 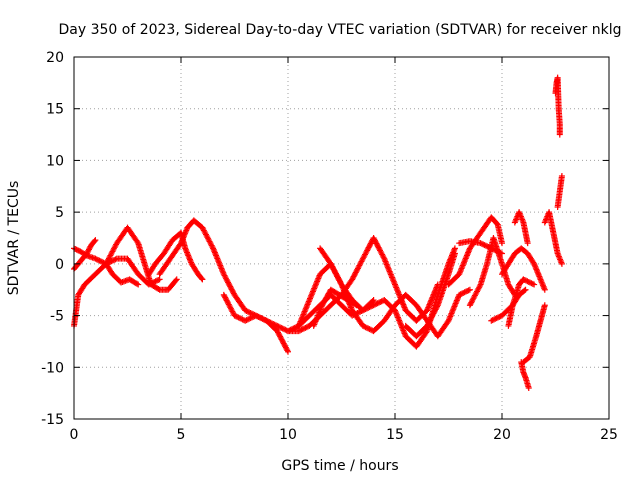 What do you see at coordinates (74, 435) in the screenshot?
I see `x-tick-label: 0` at bounding box center [74, 435].